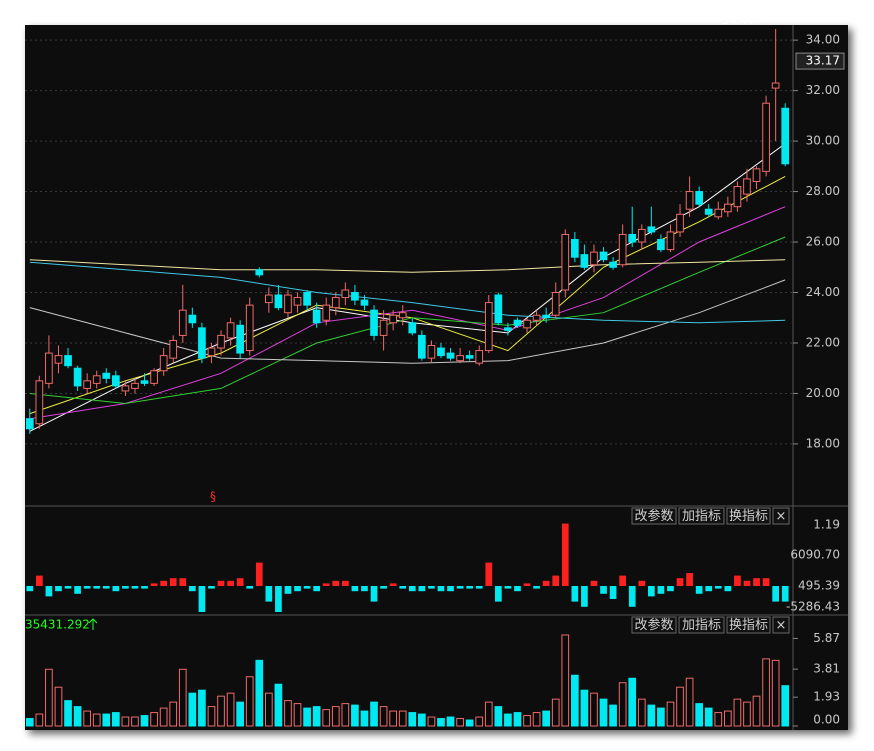 The image size is (874, 751). Describe the element at coordinates (820, 61) in the screenshot. I see `last-price-box` at that location.